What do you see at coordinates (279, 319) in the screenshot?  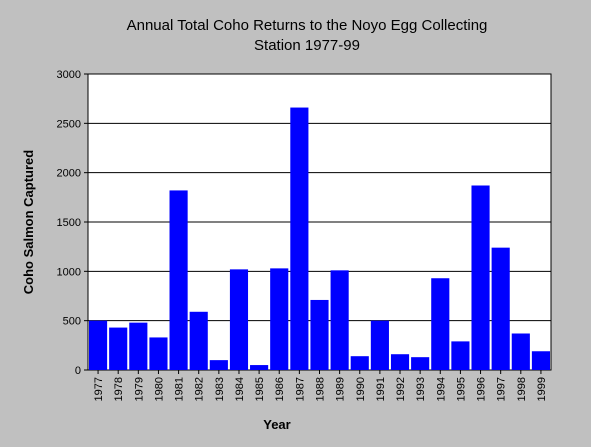 I see `bar-1986` at bounding box center [279, 319].